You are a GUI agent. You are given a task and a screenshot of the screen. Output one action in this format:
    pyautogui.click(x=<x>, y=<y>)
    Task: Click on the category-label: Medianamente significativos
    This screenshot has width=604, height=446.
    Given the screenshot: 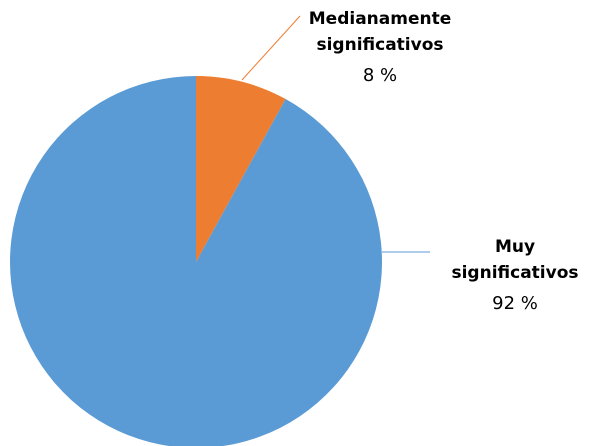 What is the action you would take?
    pyautogui.click(x=380, y=32)
    